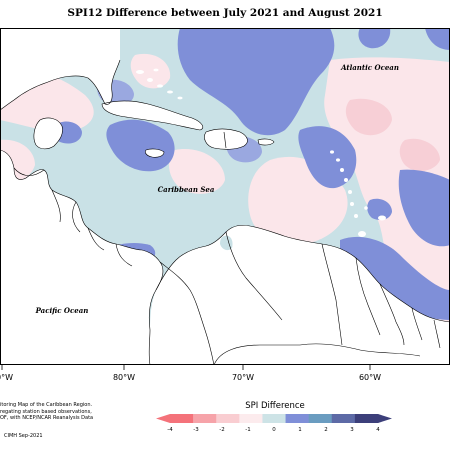 Image resolution: width=450 pixels, height=450 pixels. Describe the element at coordinates (327, 157) in the screenshot. I see `spi-region-blue-east-band` at that location.